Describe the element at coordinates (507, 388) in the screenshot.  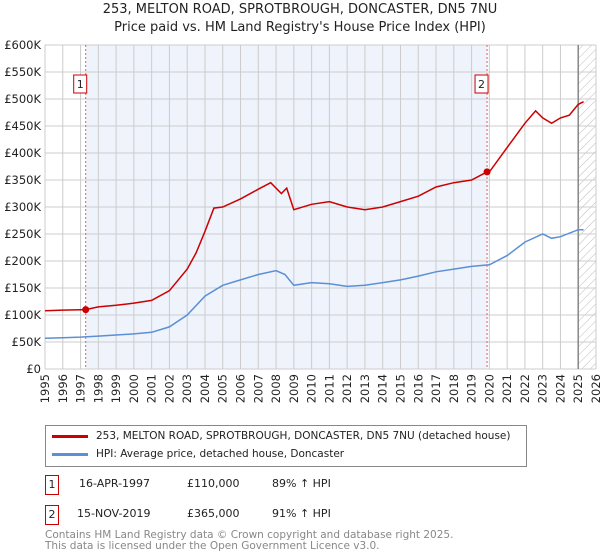
I see `x-tick-label: 2021` at that location.